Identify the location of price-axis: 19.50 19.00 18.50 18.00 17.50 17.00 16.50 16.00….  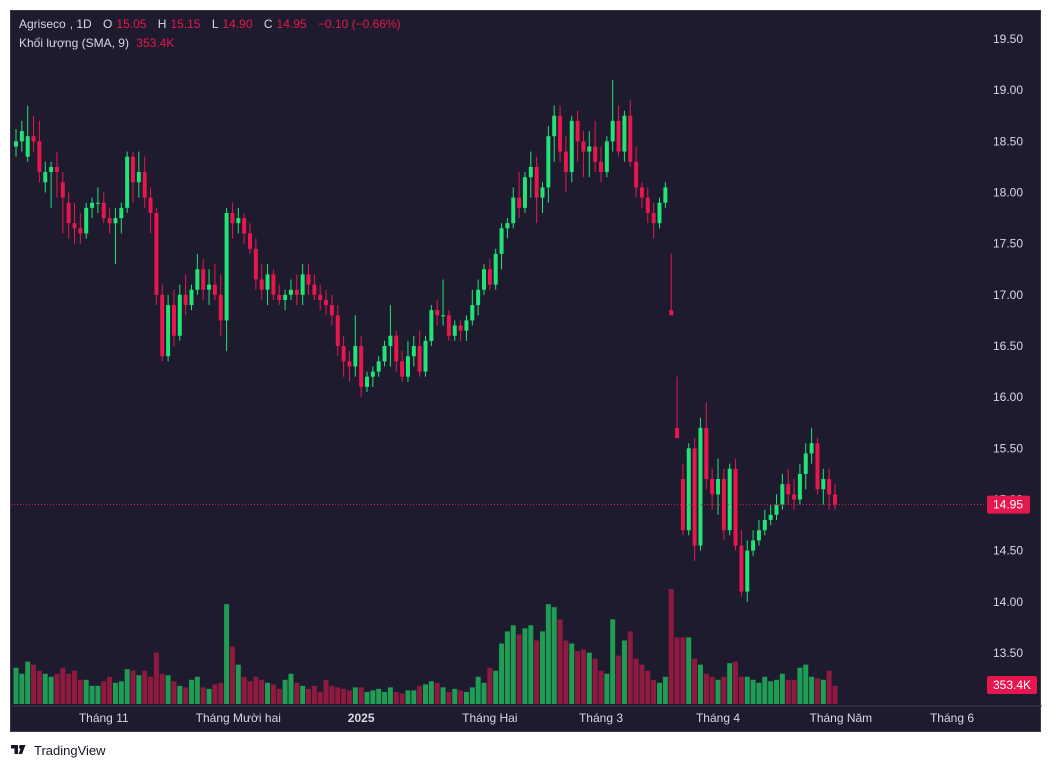
(1008, 346).